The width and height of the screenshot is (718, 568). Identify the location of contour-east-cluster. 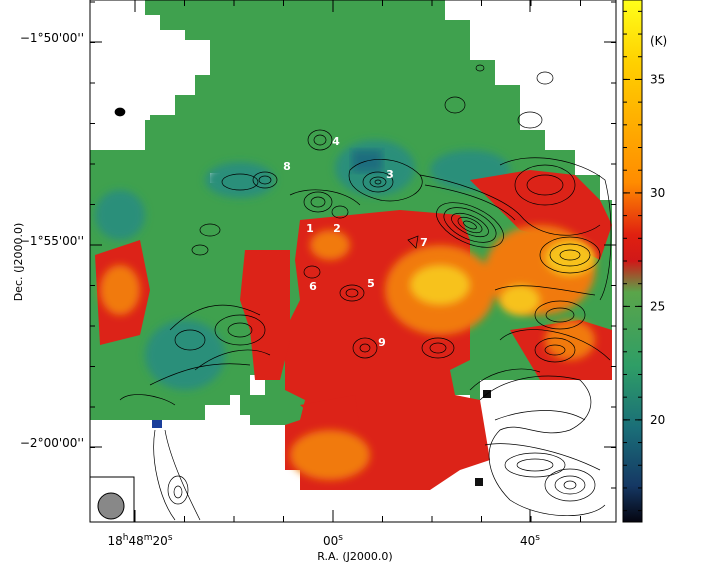
(553, 260).